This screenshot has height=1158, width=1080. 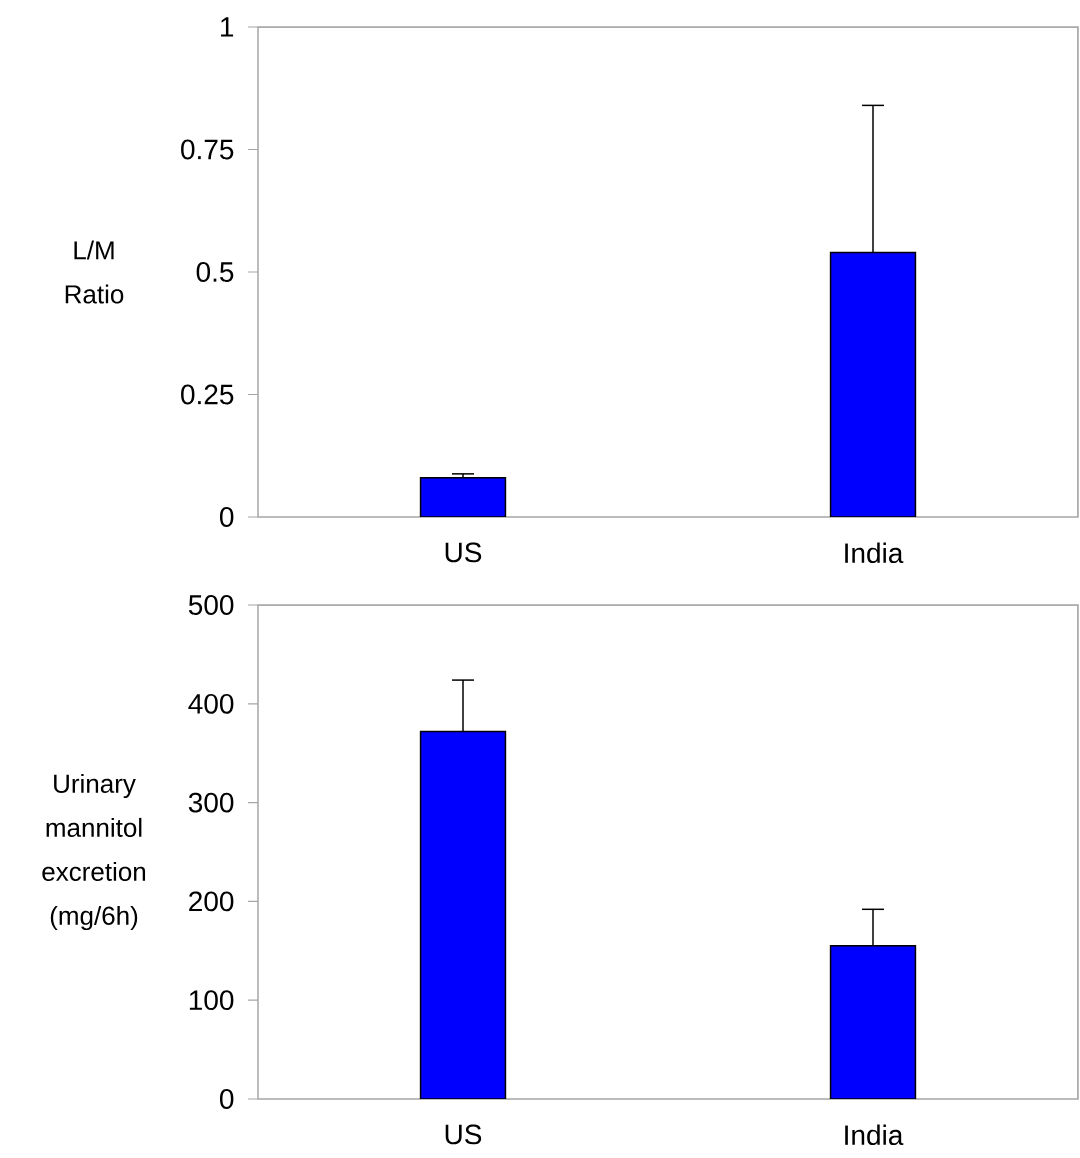 What do you see at coordinates (211, 1000) in the screenshot?
I see `y-tick-label: 100` at bounding box center [211, 1000].